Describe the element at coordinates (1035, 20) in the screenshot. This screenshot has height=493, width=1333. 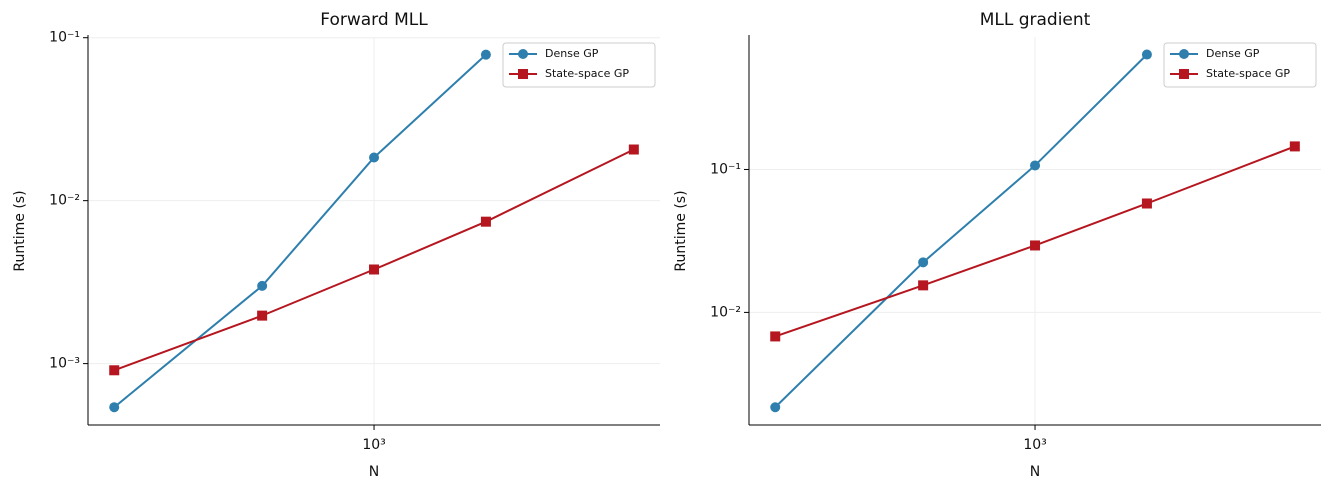
I see `chart-title: MLL gradient` at that location.